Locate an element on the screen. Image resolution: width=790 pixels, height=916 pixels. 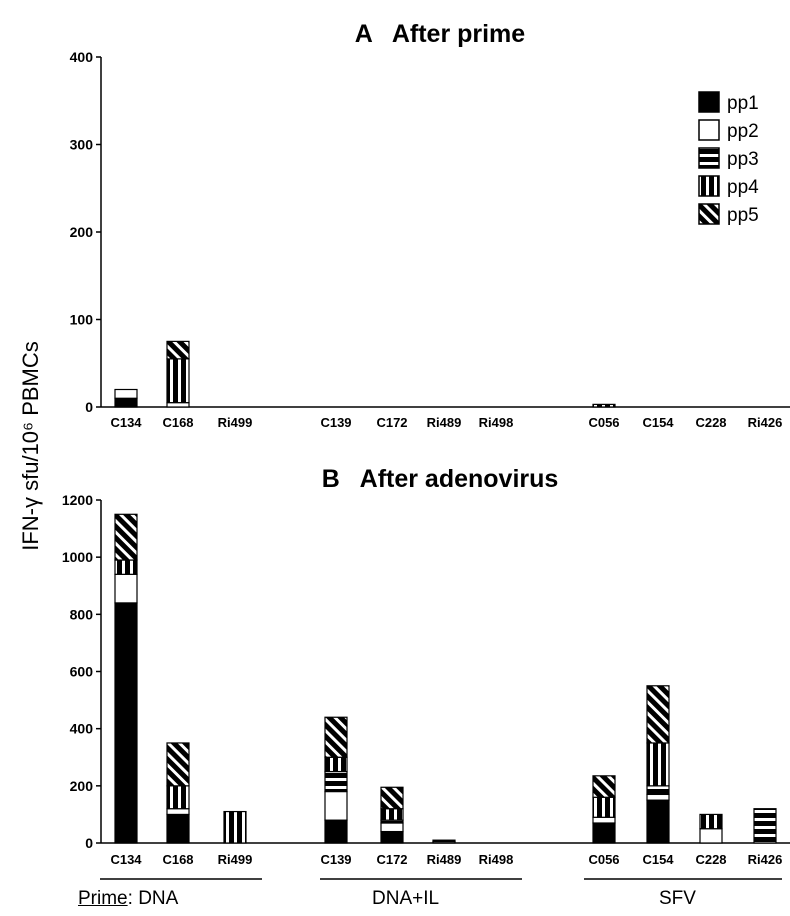
legend-label: pp2 is located at coordinates (743, 131).